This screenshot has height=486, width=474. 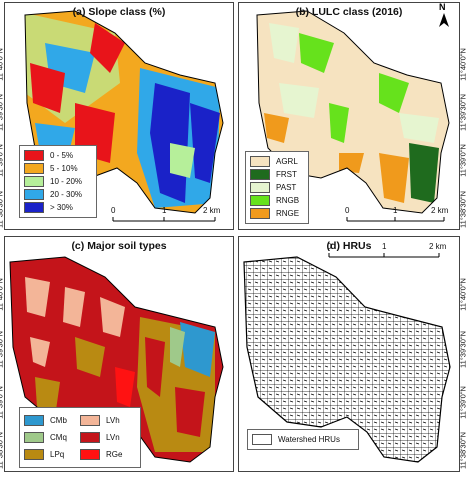 I want to click on legend-soil: CMb LVh CMq LVn LPq RGe, so click(x=80, y=437).